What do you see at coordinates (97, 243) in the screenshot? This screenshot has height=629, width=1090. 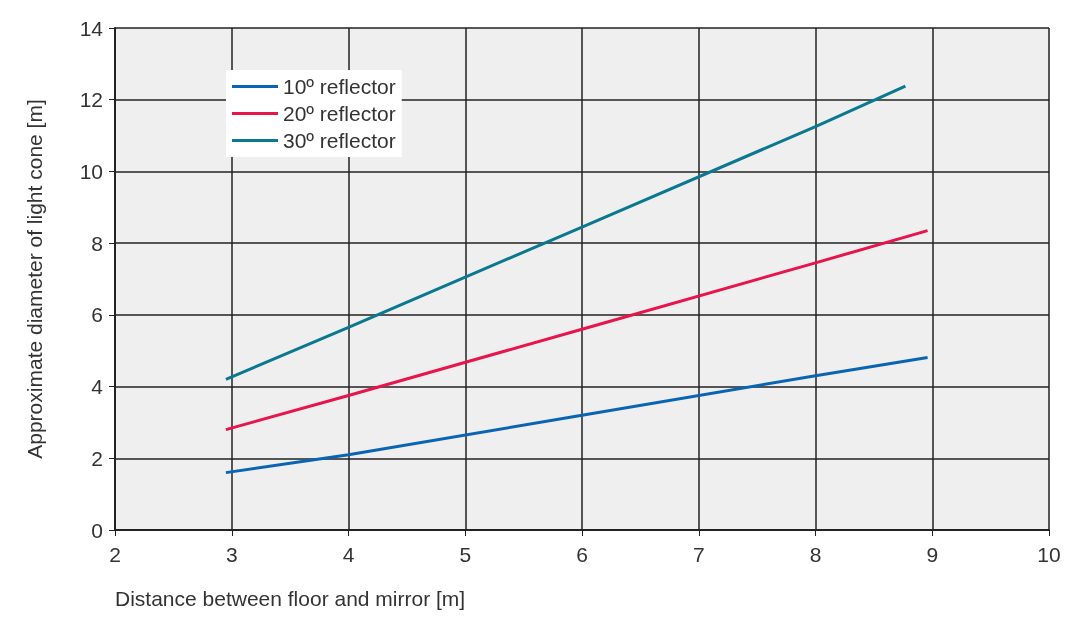 I see `y-tick-label: 8` at bounding box center [97, 243].